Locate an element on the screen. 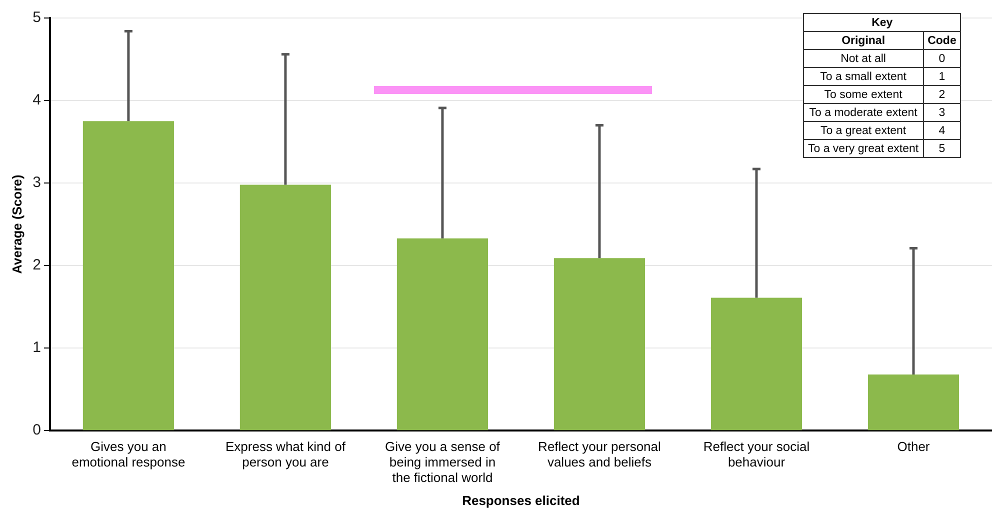 The width and height of the screenshot is (992, 517). x-tick-label: Give you a sense of being immersed in the fictional world is located at coordinates (442, 462).